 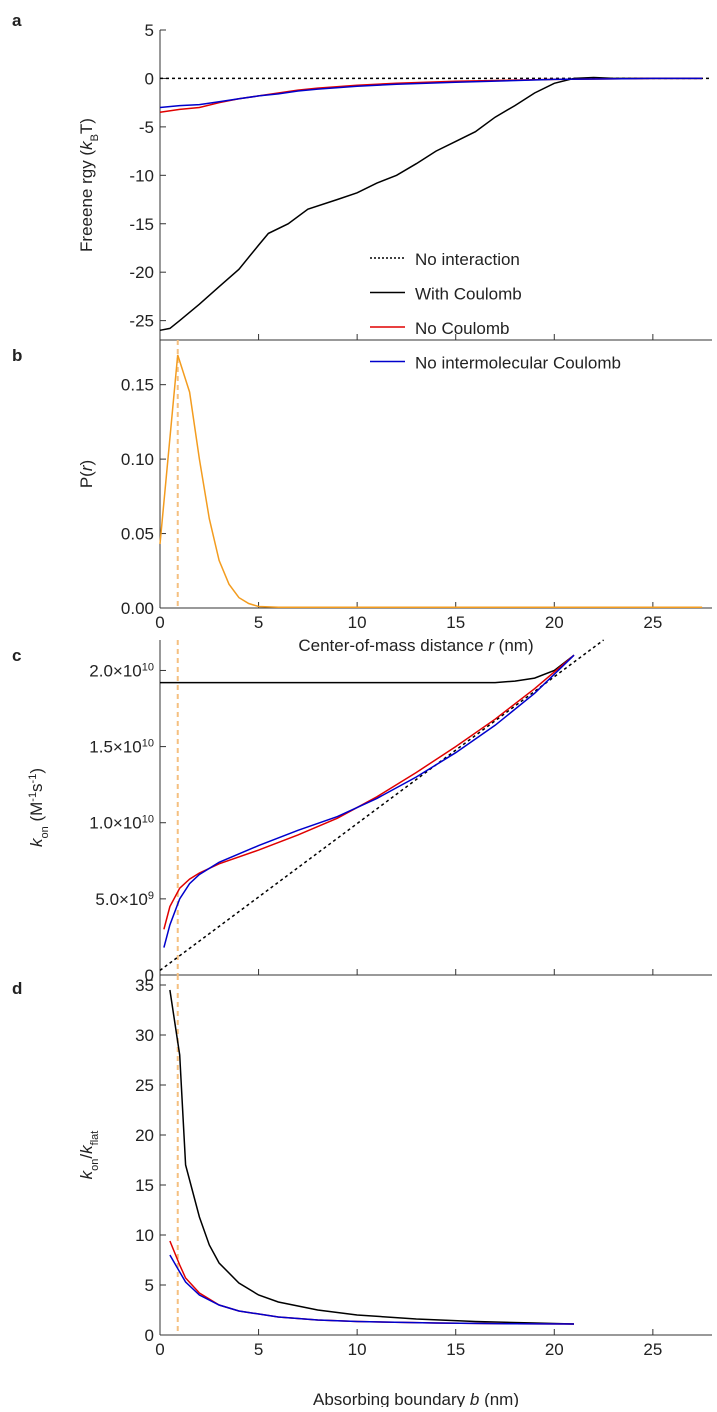 I want to click on y-tick-label: 0.00, so click(x=137, y=608).